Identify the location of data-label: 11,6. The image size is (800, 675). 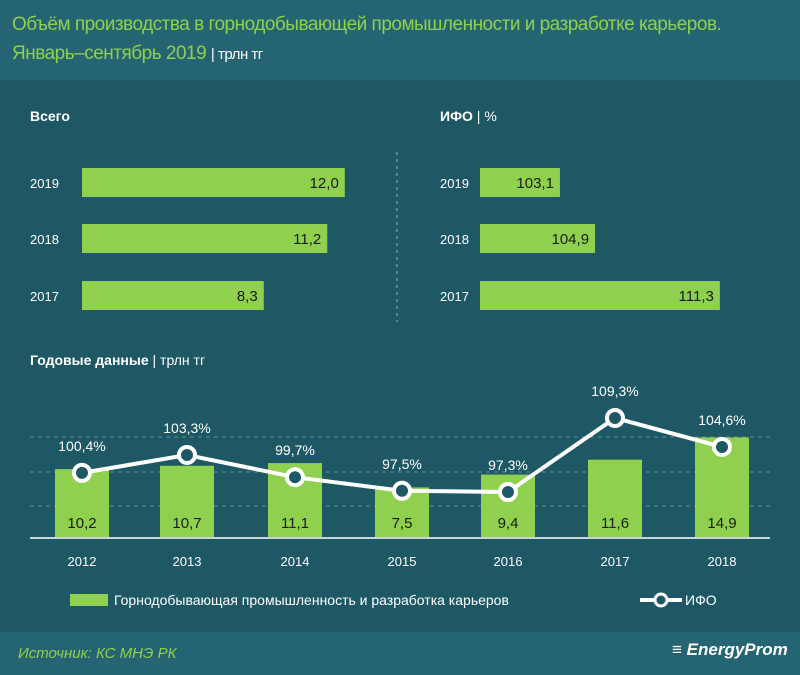
(615, 523).